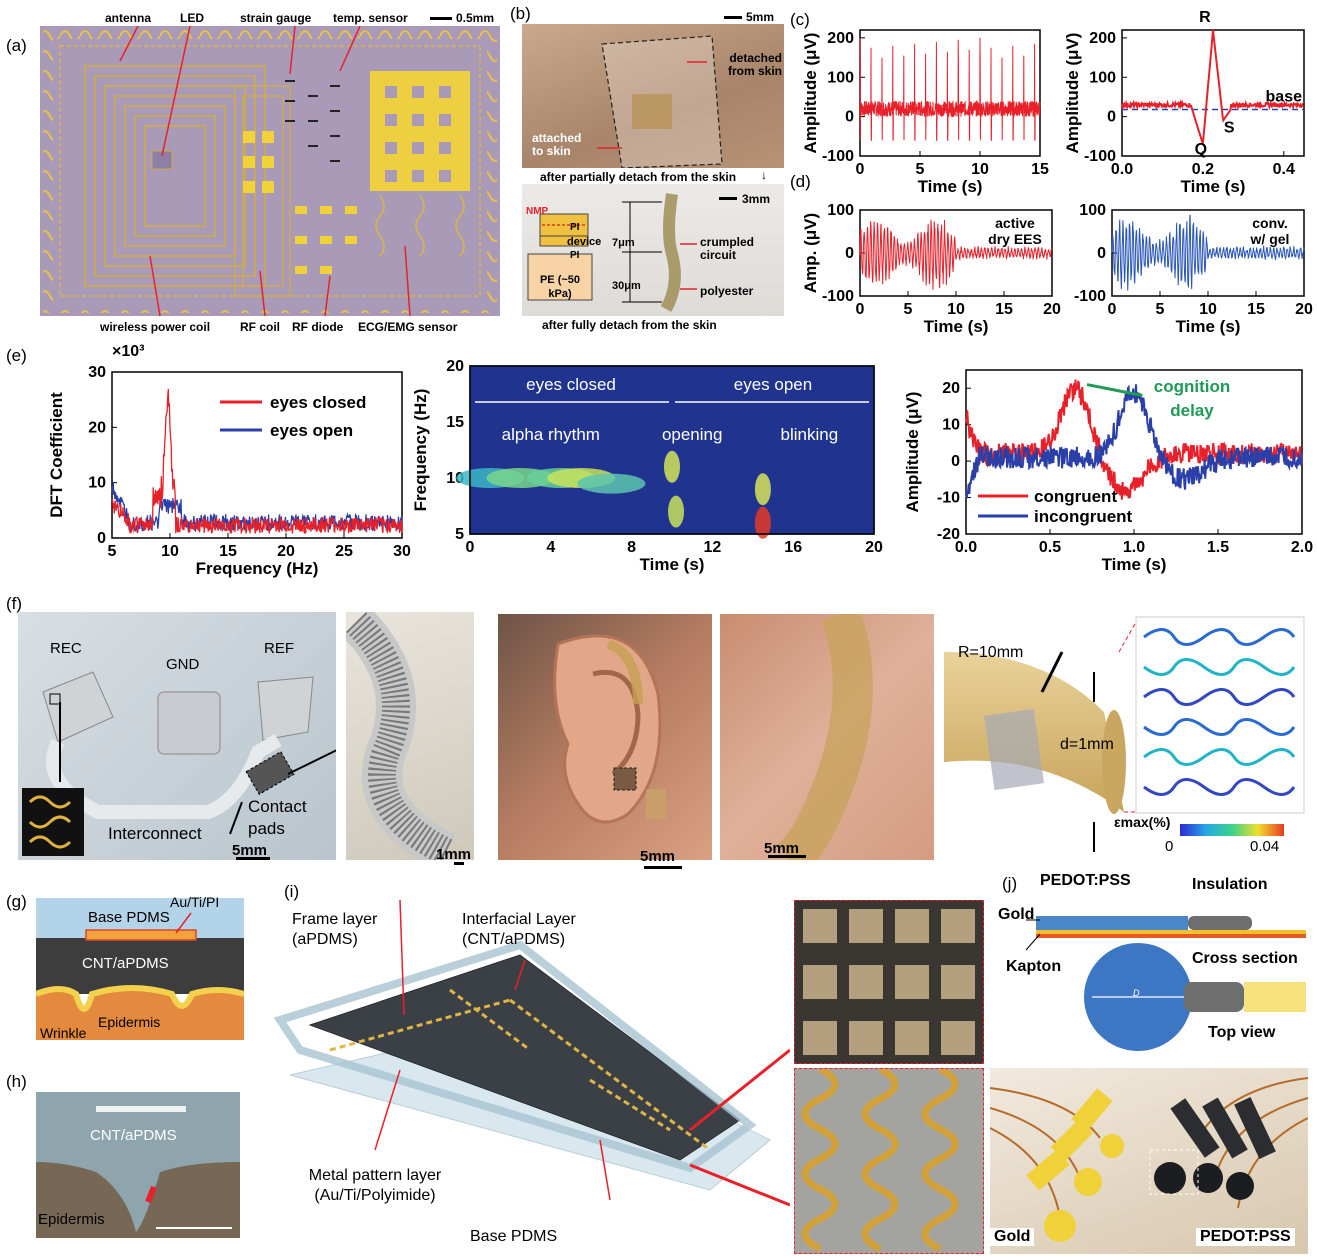 Image resolution: width=1317 pixels, height=1256 pixels. What do you see at coordinates (727, 291) in the screenshot?
I see `label-polyester: polyester` at bounding box center [727, 291].